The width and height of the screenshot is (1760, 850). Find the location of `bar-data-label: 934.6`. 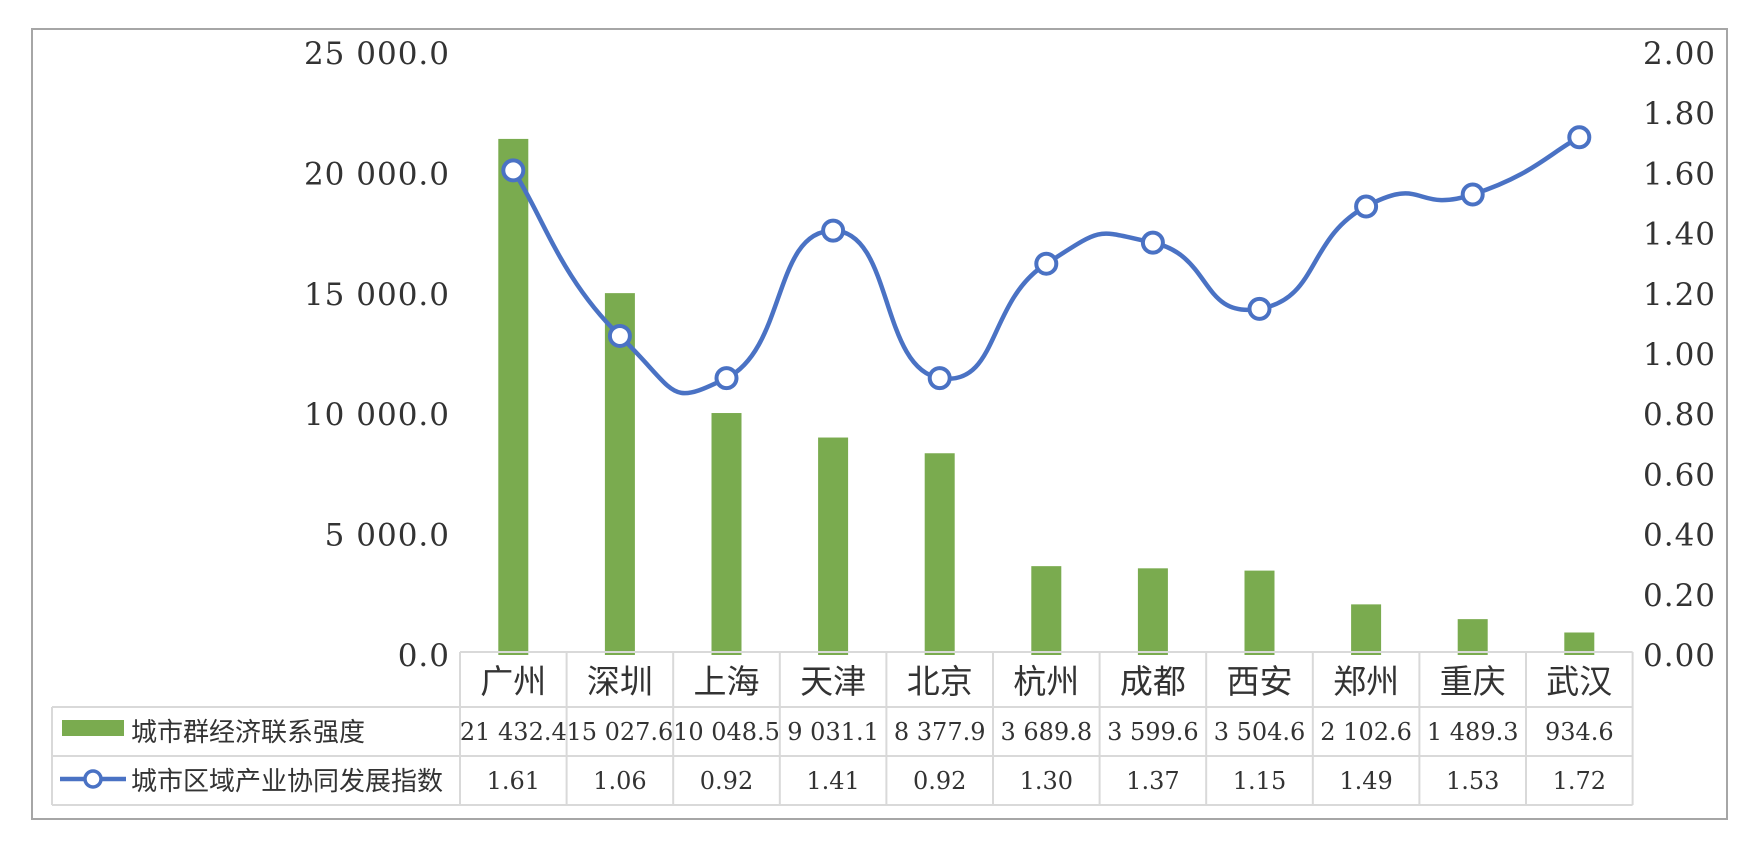

bar-data-label: 934.6 is located at coordinates (1579, 732).